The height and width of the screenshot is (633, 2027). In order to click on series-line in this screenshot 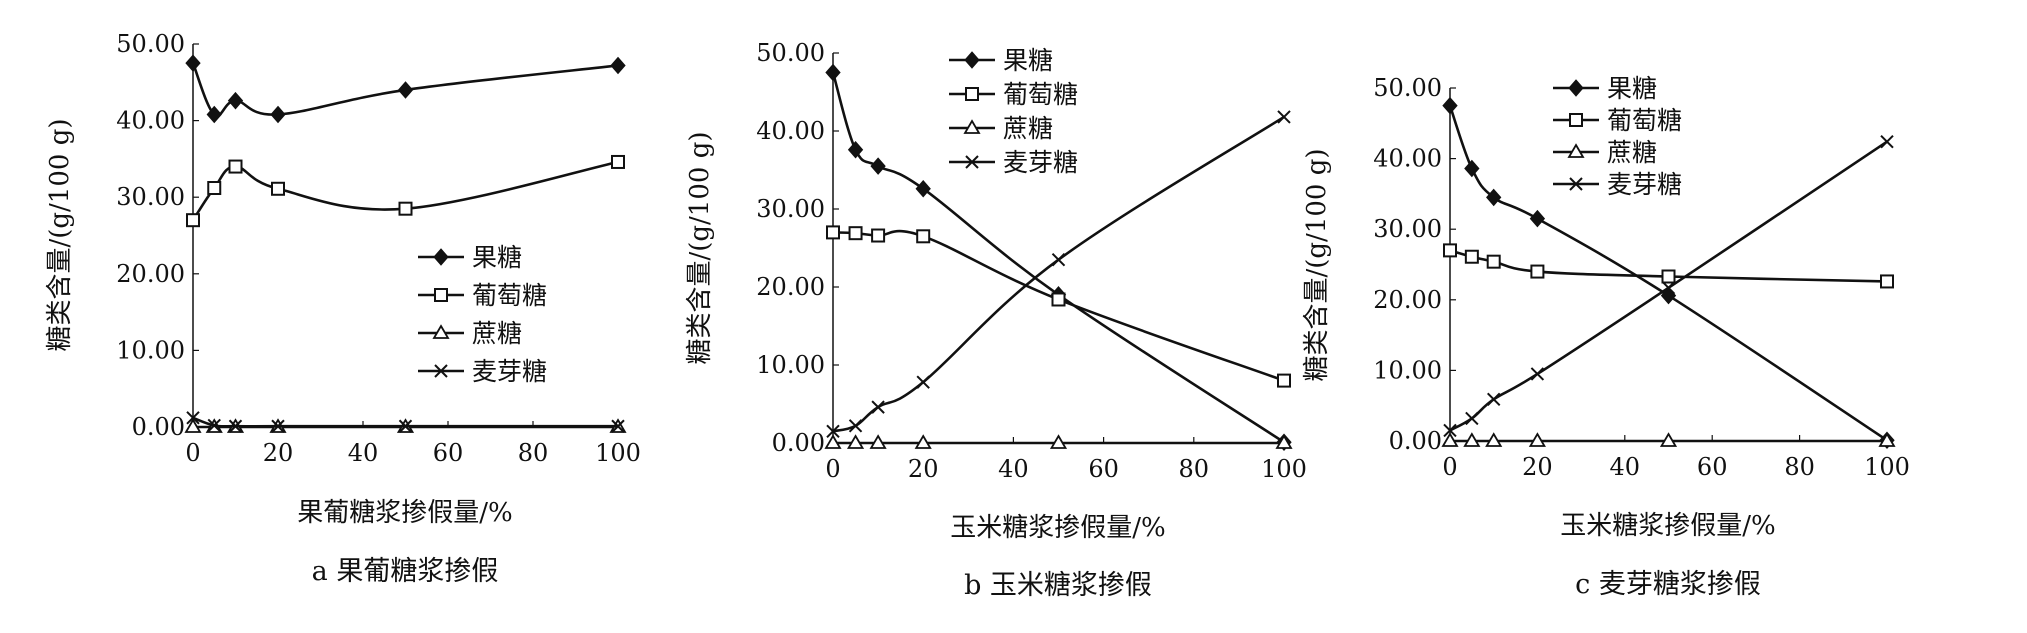, I will do `click(1058, 258)`.